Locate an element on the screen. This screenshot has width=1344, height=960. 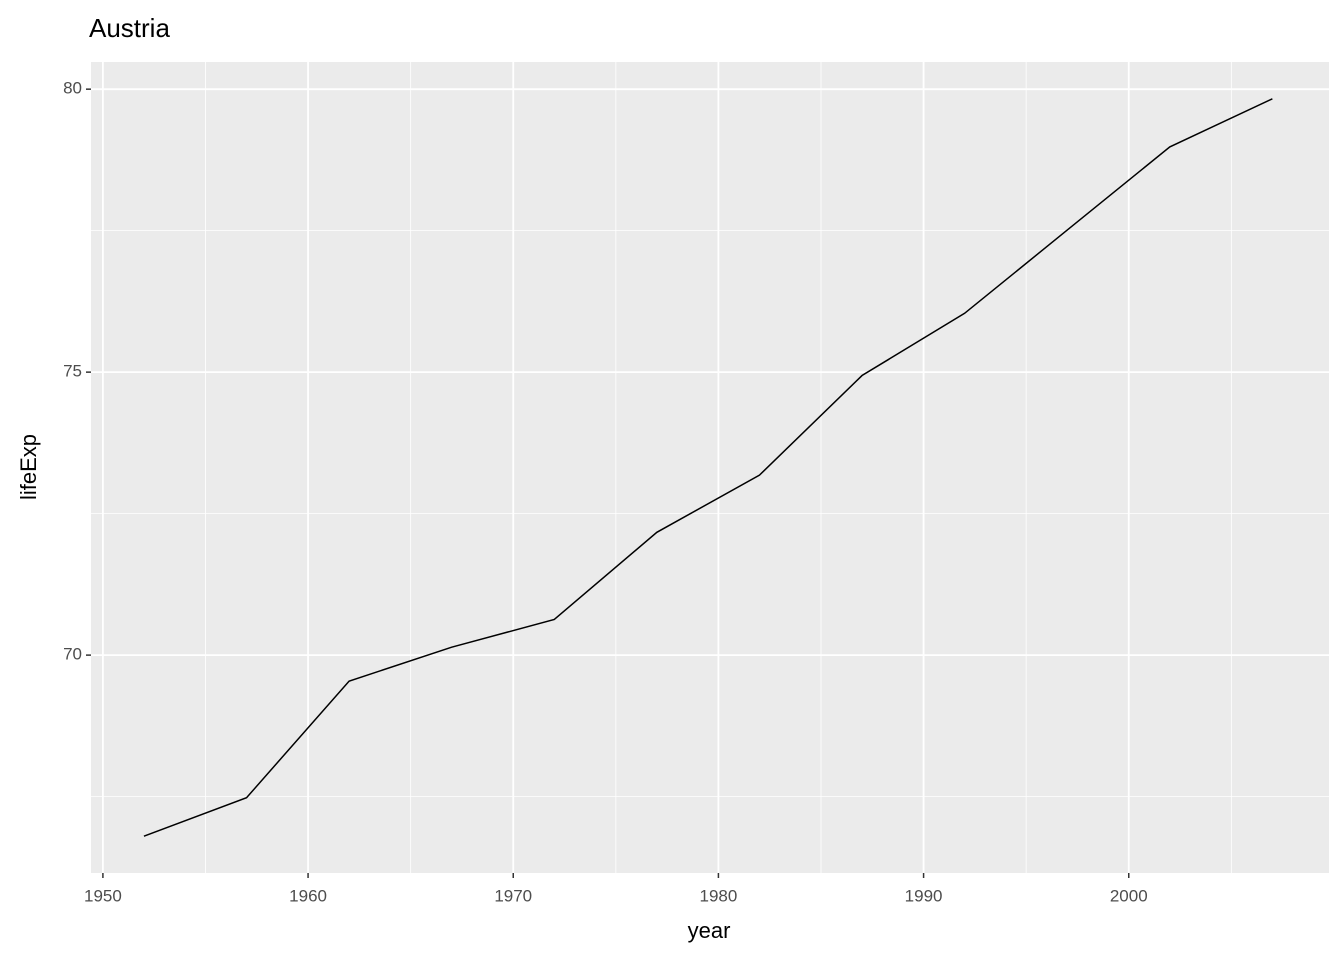
x-tick-label: 1980 is located at coordinates (718, 895).